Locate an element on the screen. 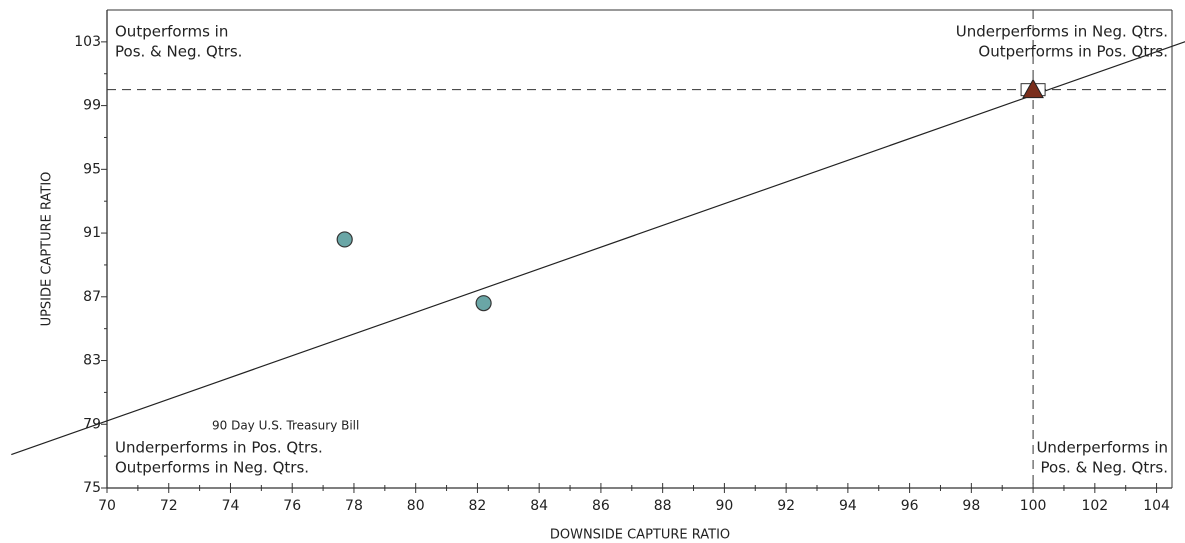 This screenshot has width=1185, height=543. x-tick-label: 84 is located at coordinates (539, 506).